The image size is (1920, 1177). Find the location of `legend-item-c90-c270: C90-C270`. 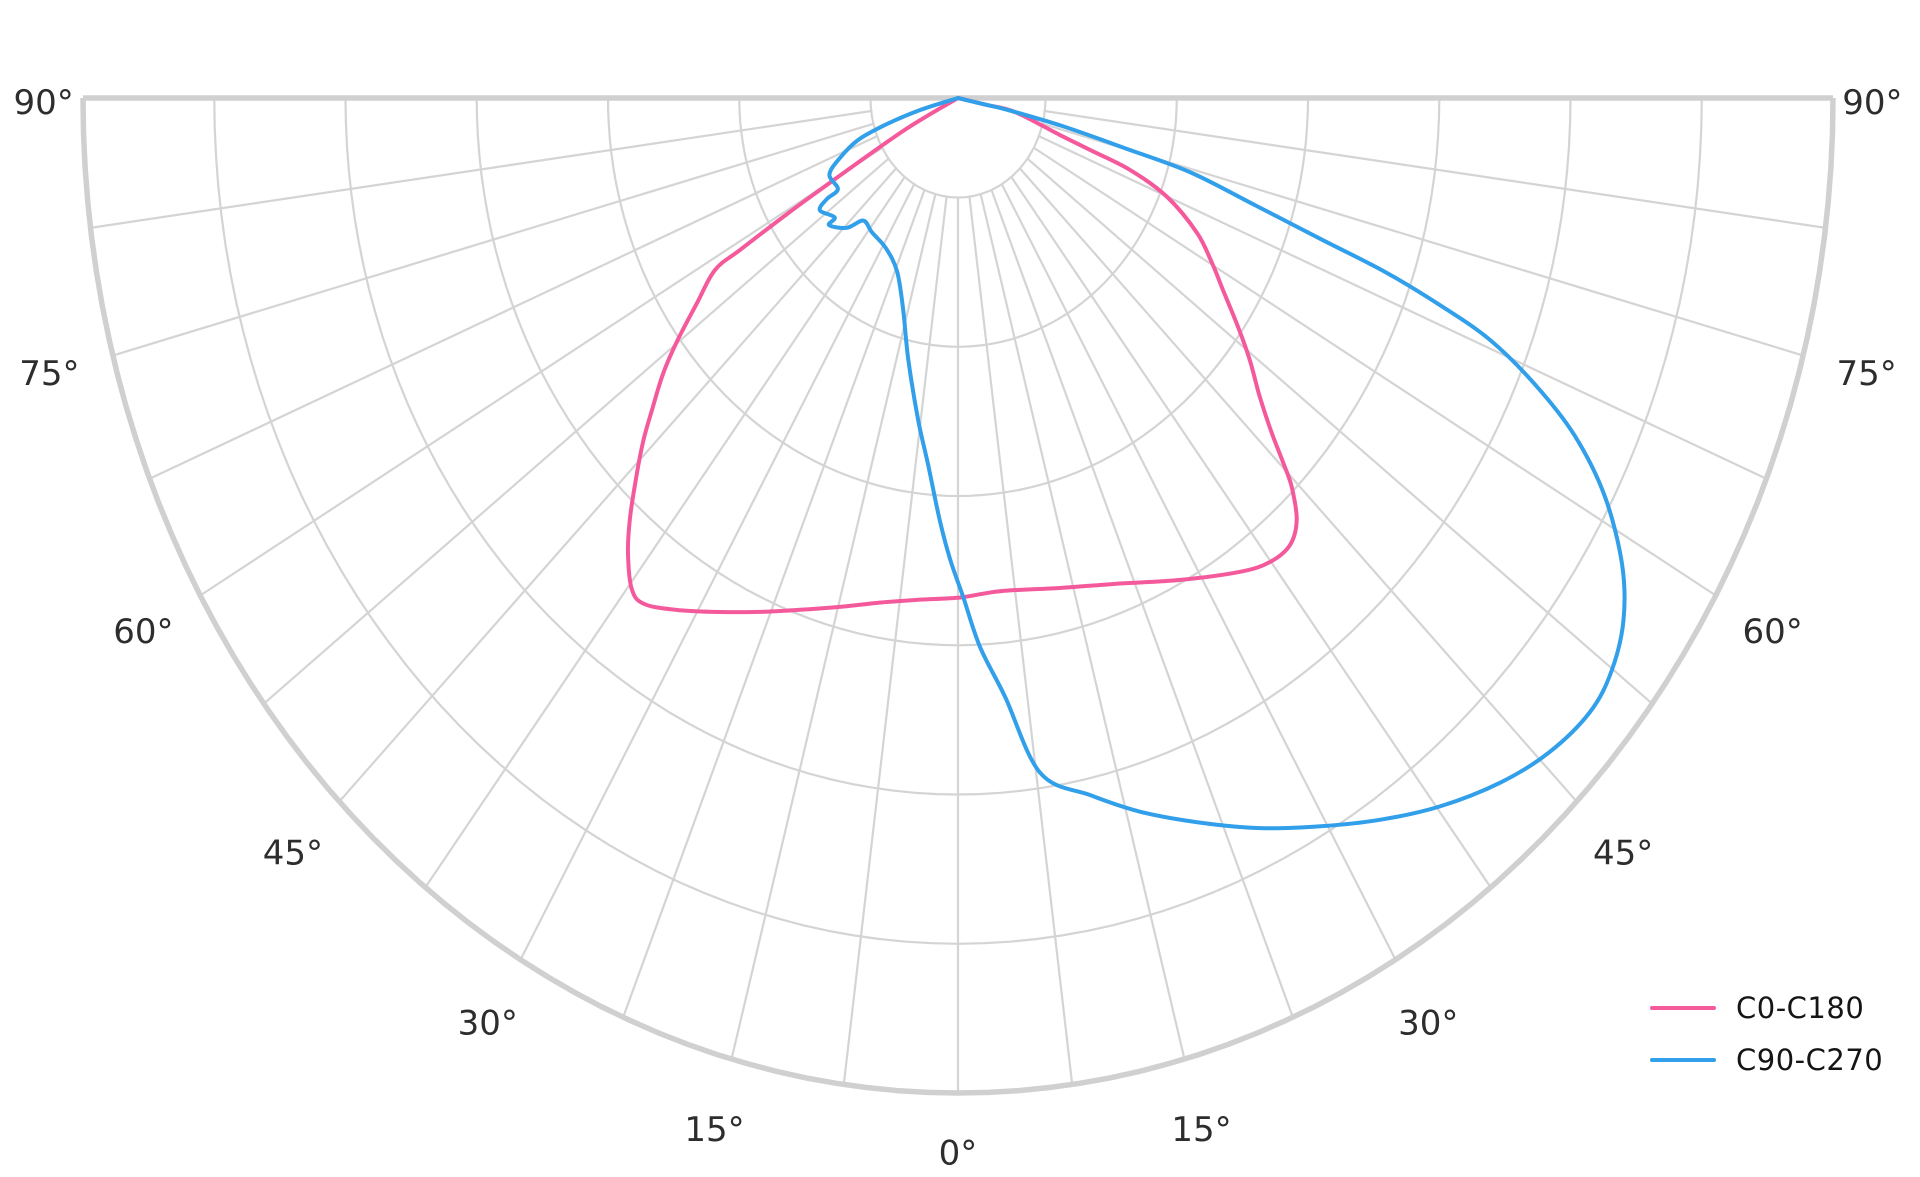

legend-item-c90-c270: C90-C270 is located at coordinates (1766, 1060).